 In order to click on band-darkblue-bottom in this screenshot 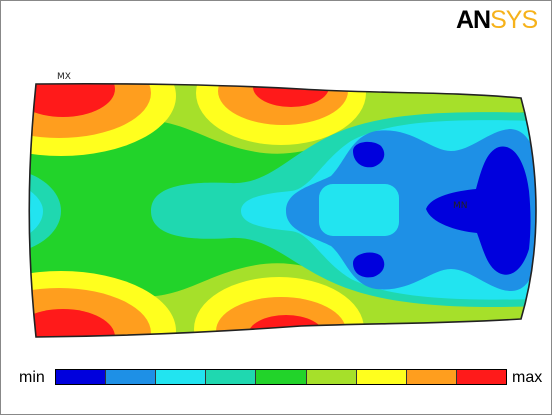, I will do `click(369, 265)`.